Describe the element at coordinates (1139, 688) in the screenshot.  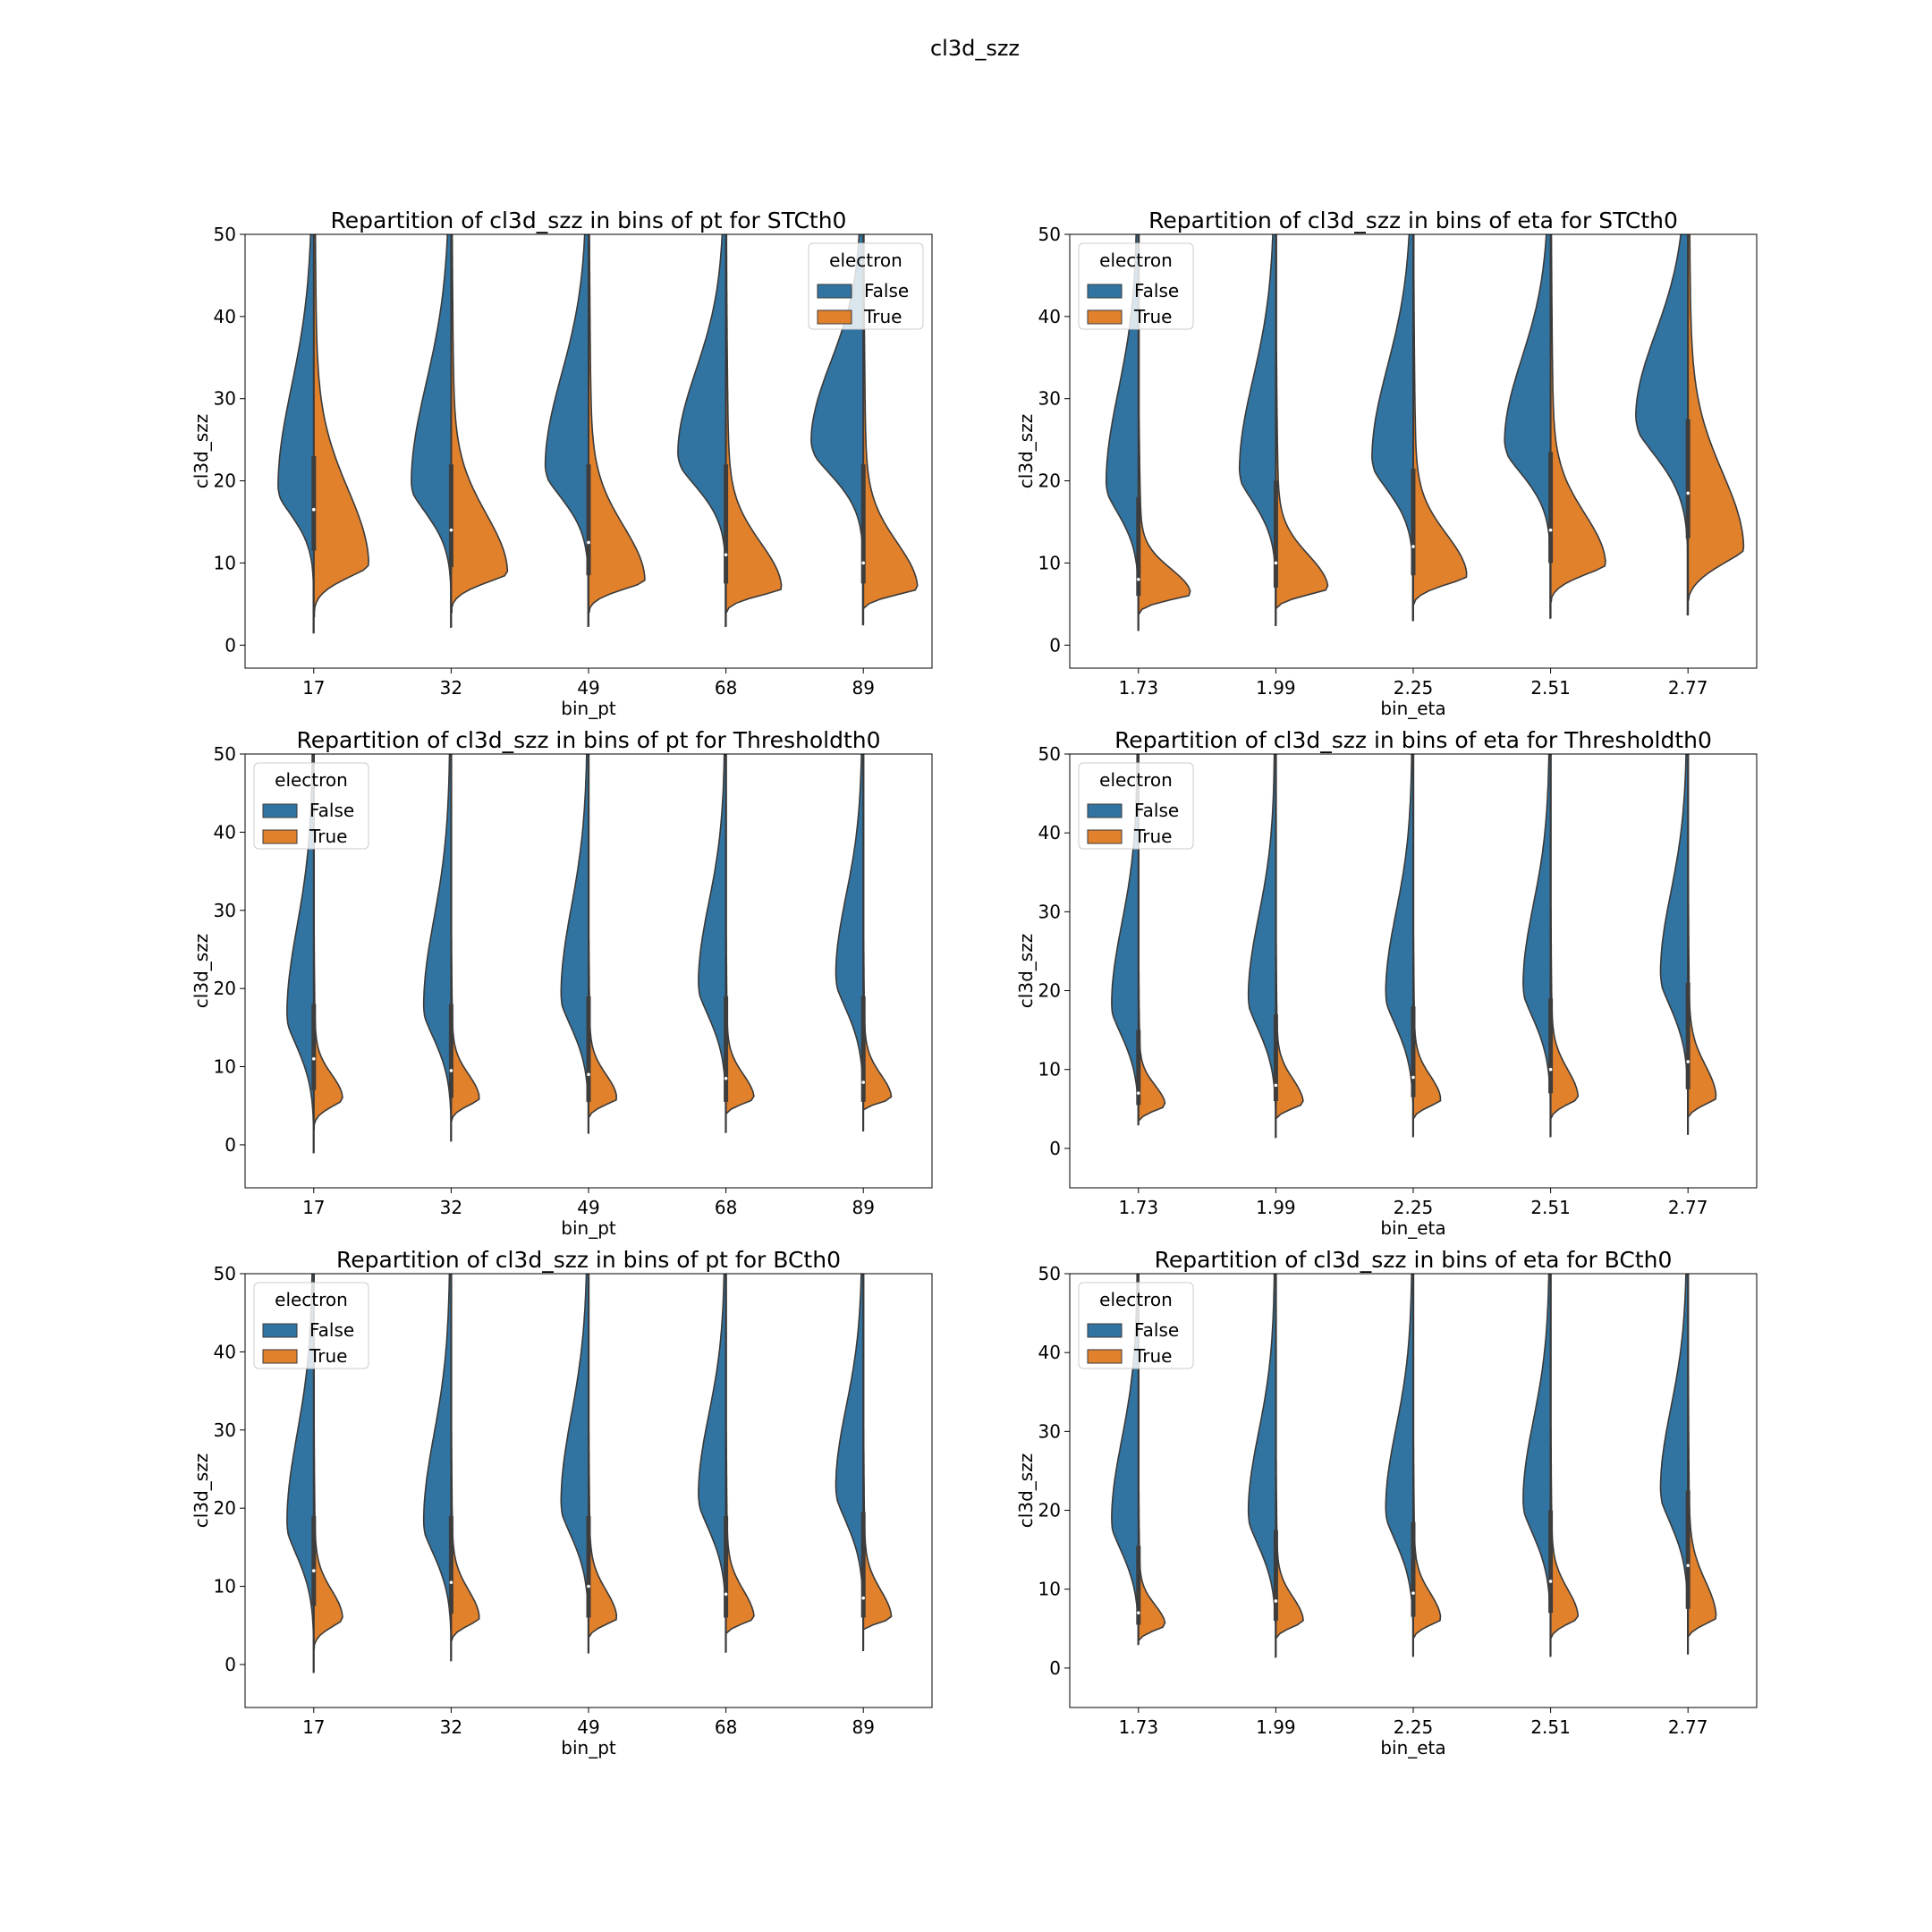
I see `x-tick-label: 1.73` at that location.